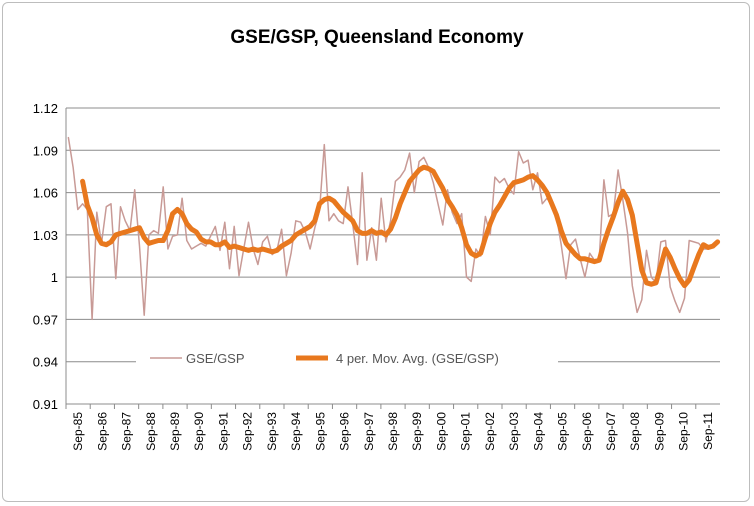  Describe the element at coordinates (45, 108) in the screenshot. I see `y-tick-label: 1.12` at that location.